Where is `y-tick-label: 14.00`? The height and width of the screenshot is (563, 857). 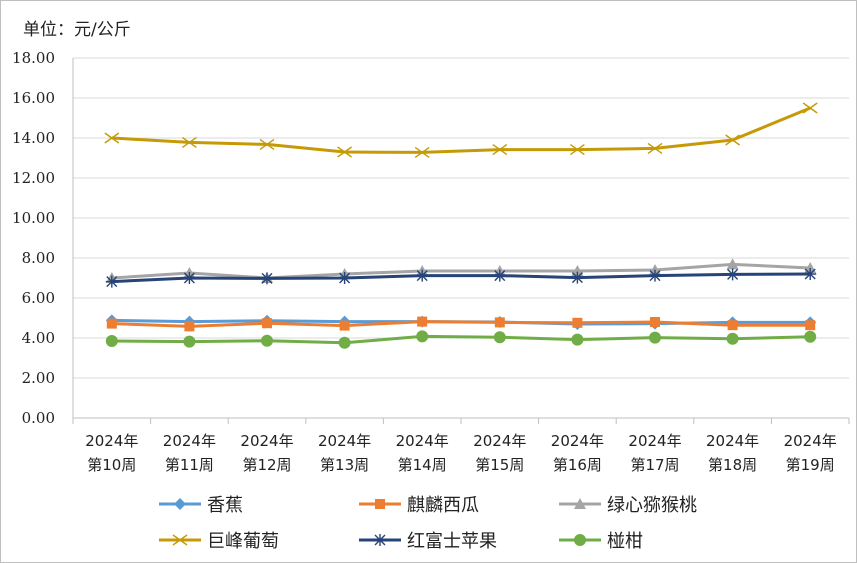
y-tick-label: 14.00 is located at coordinates (33, 138).